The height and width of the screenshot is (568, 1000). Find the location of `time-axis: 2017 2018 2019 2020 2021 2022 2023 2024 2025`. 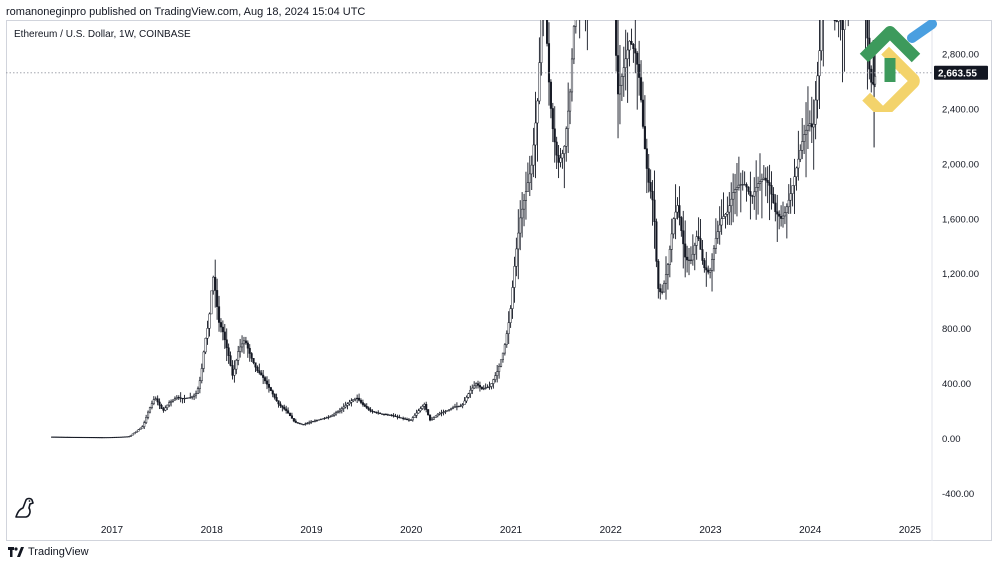

time-axis: 2017 2018 2019 2020 2021 2022 2023 2024 2025 is located at coordinates (511, 530).